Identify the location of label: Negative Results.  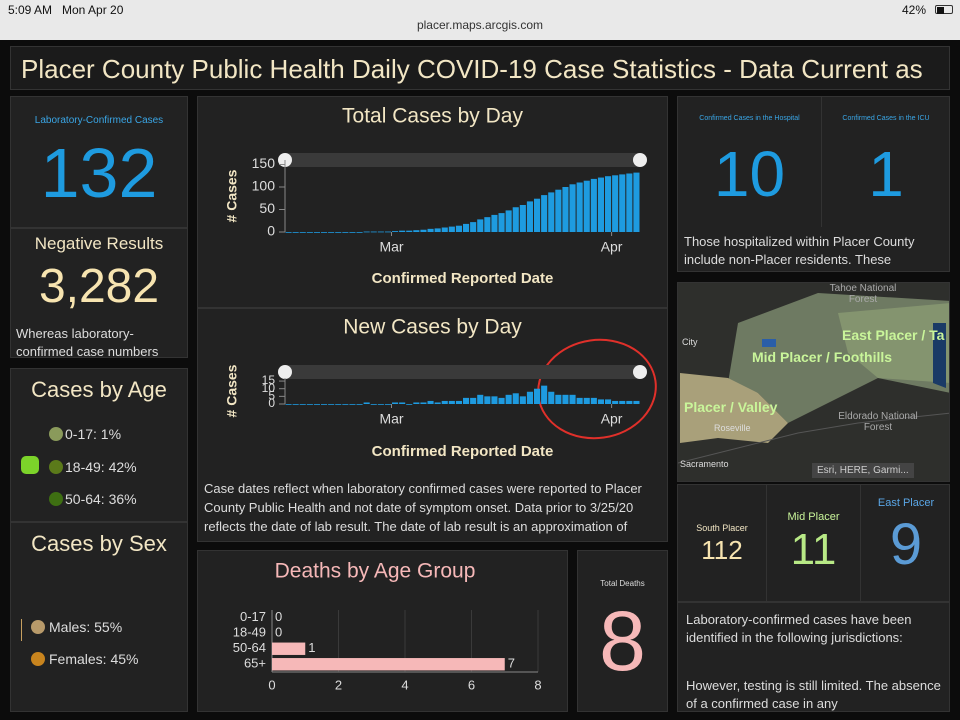
(99, 243).